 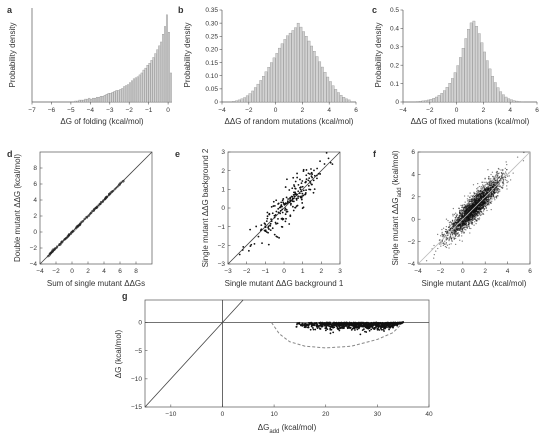 What do you see at coordinates (139, 351) in the screenshot?
I see `y-tick-label-g: −5` at bounding box center [139, 351].